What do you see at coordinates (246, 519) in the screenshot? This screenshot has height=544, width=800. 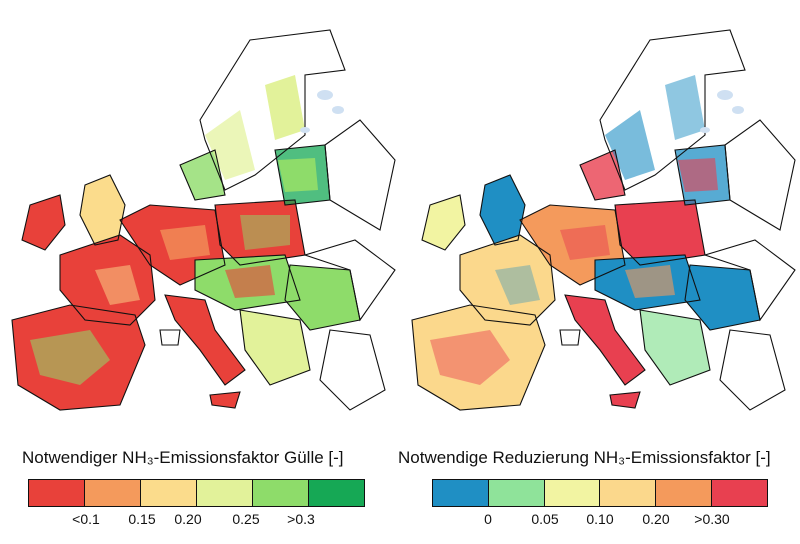 I see `left-tick-label: 0.25` at bounding box center [246, 519].